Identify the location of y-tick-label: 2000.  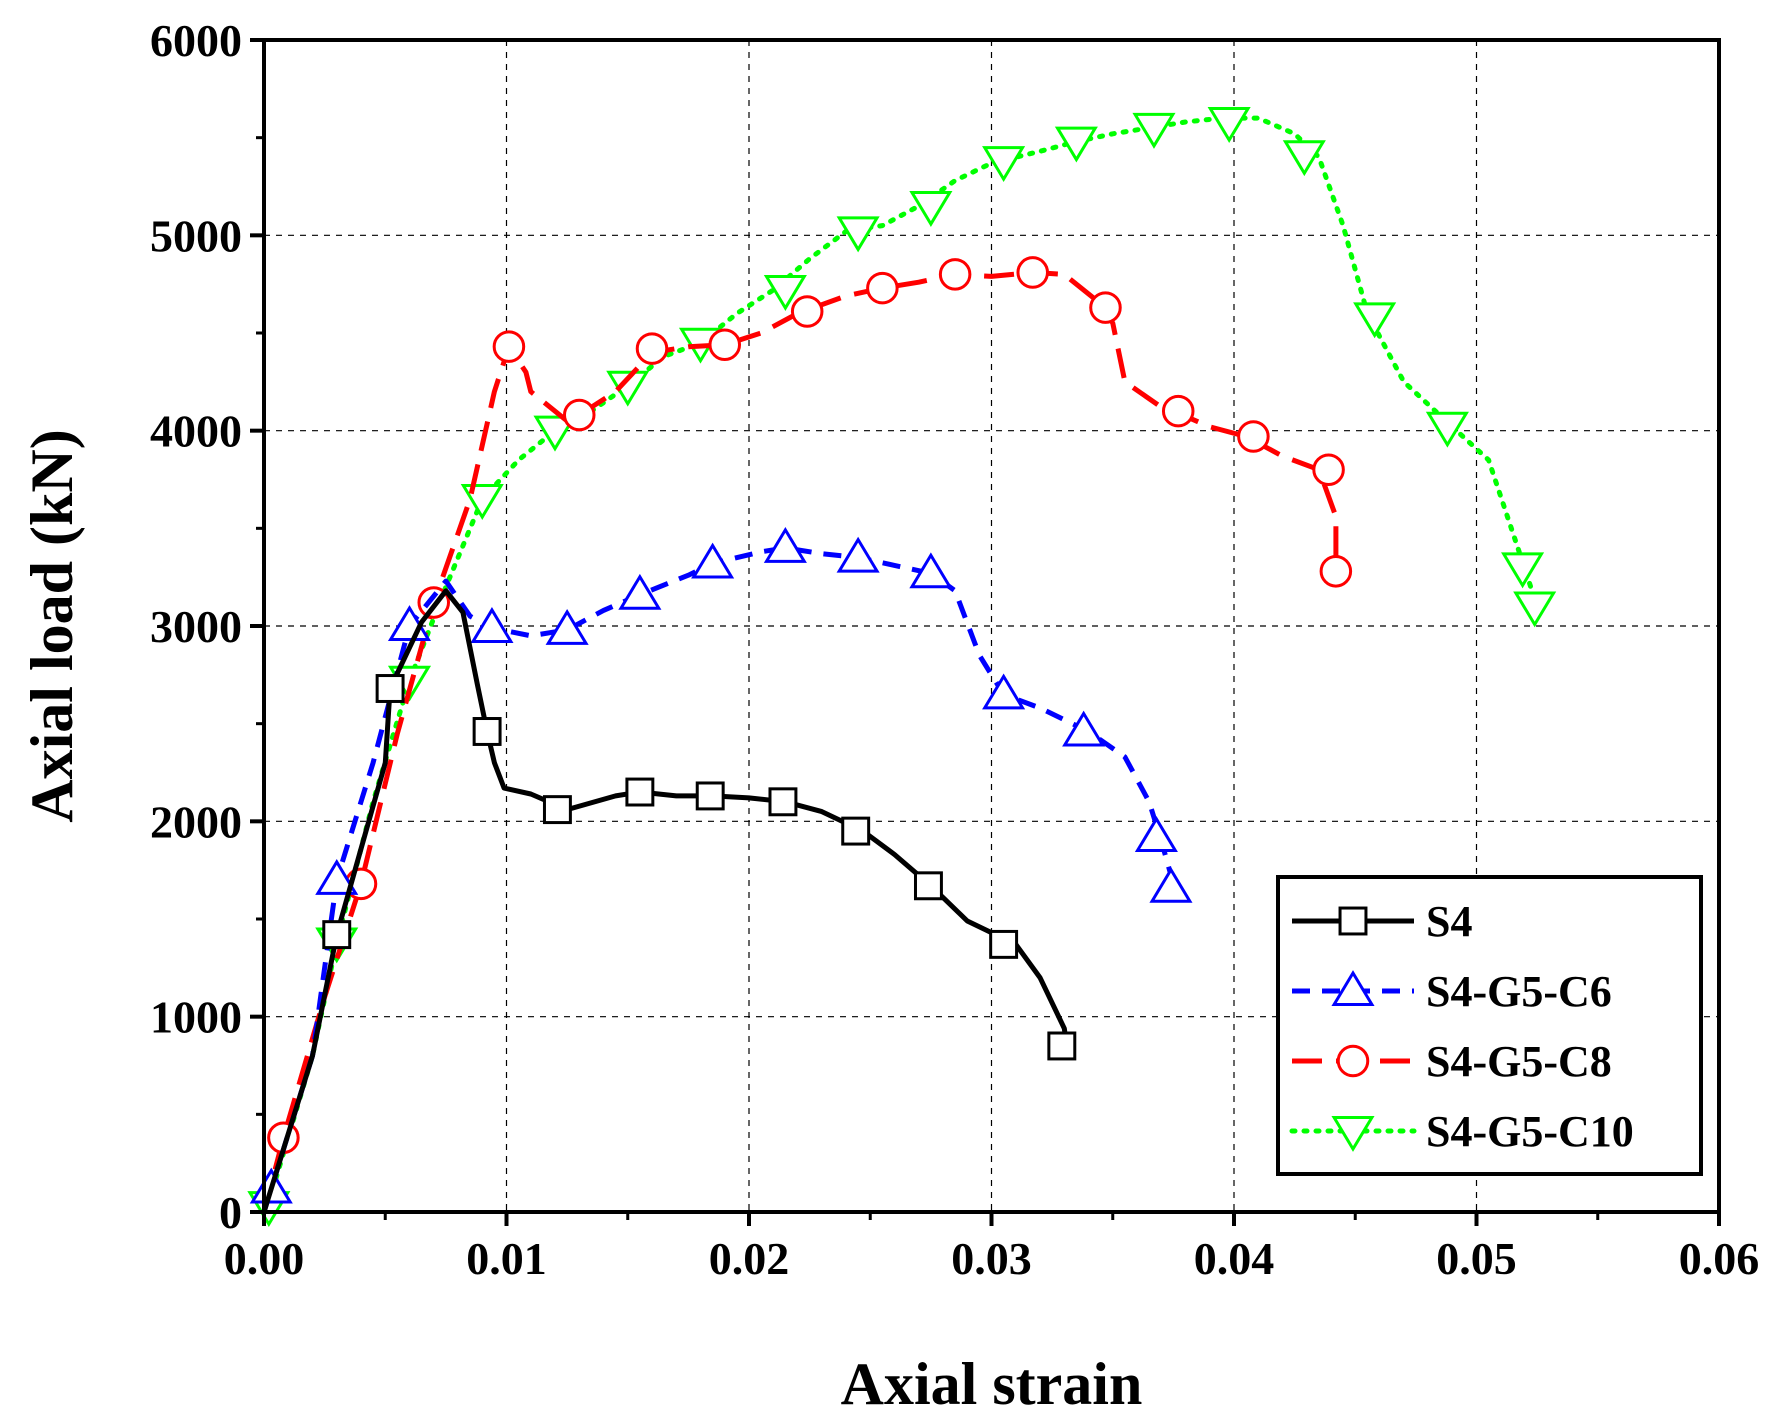
(196, 821).